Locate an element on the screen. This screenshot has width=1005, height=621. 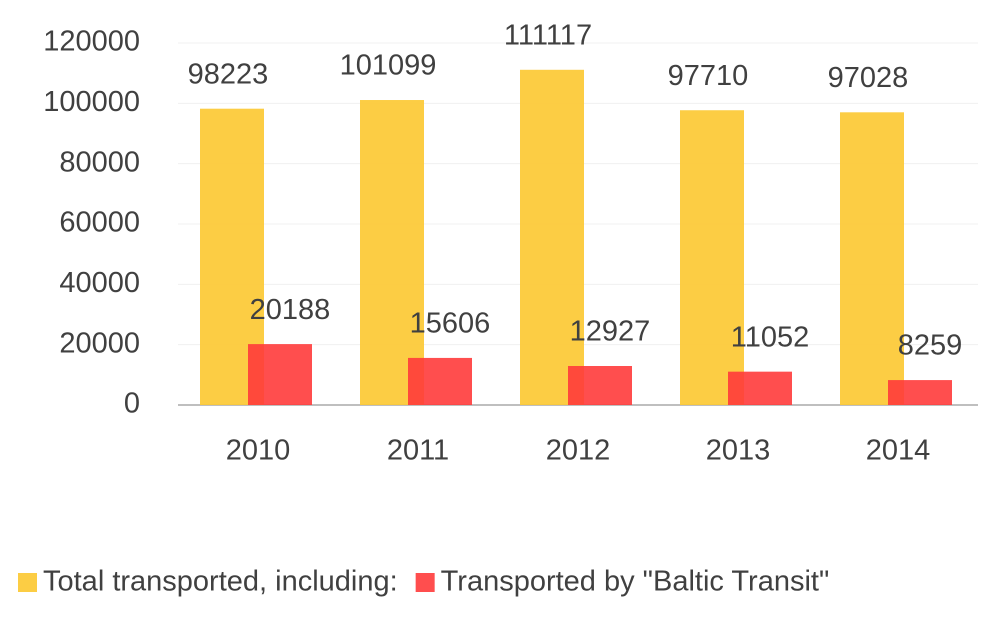
x-tick-label: 2013 is located at coordinates (738, 451).